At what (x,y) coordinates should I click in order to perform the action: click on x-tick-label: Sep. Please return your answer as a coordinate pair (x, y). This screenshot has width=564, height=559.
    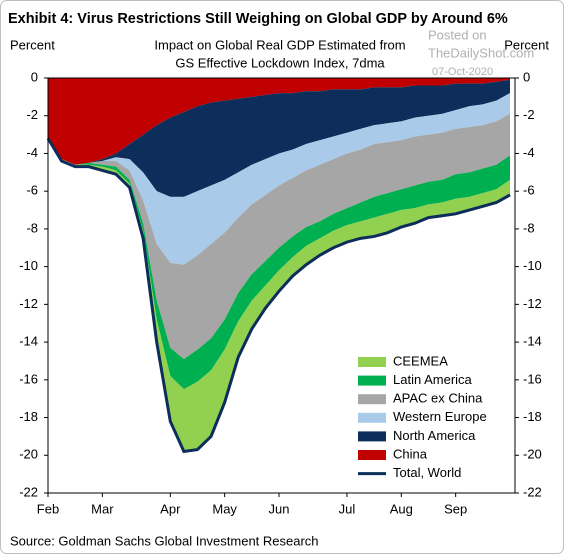
    Looking at the image, I should click on (455, 508).